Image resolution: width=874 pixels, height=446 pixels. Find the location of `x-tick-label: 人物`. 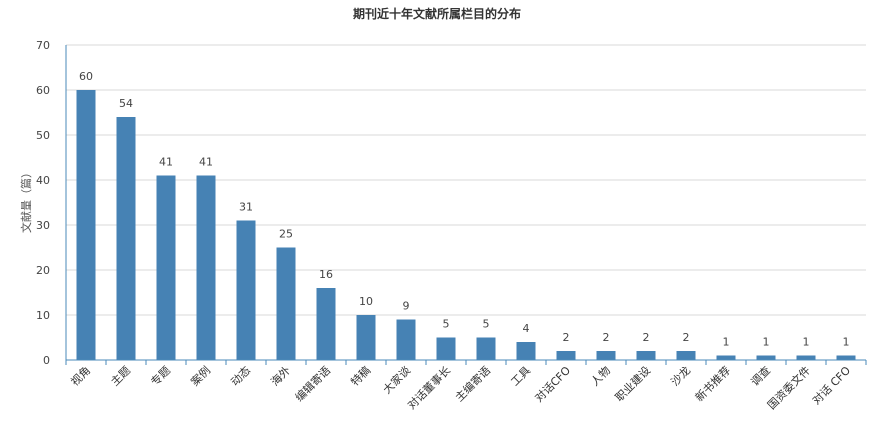

x-tick-label: 人物 is located at coordinates (600, 375).